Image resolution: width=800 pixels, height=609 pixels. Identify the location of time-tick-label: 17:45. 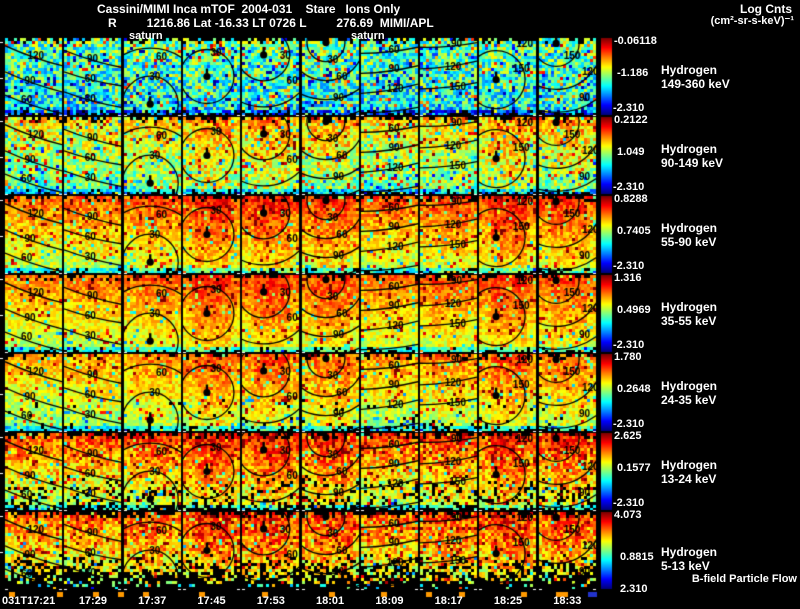
(211, 601).